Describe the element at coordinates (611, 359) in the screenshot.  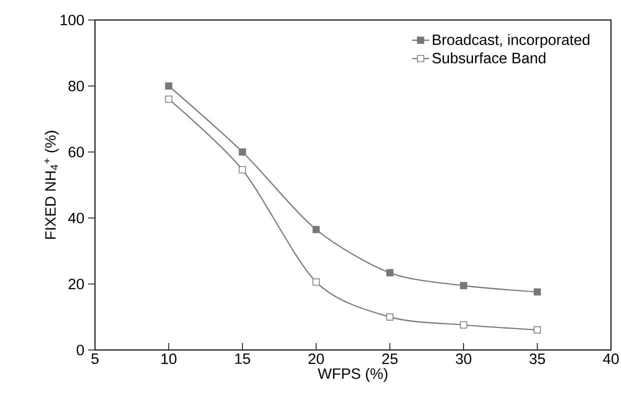
I see `x-tick-label: 40` at that location.